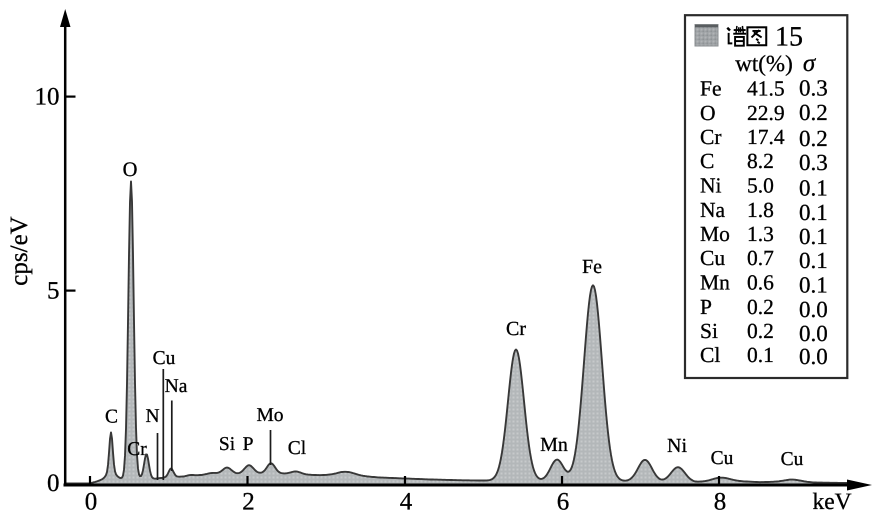 This screenshot has width=878, height=521. I want to click on svg-text: wt(%), so click(763, 63).